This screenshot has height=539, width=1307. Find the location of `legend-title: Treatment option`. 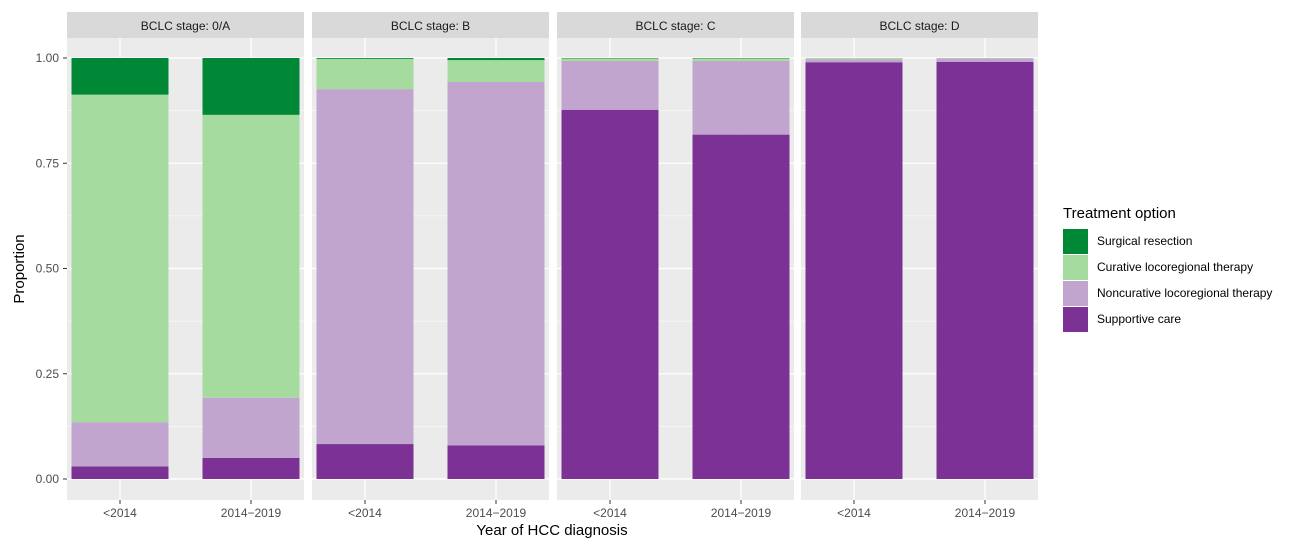

legend-title: Treatment option is located at coordinates (1119, 213).